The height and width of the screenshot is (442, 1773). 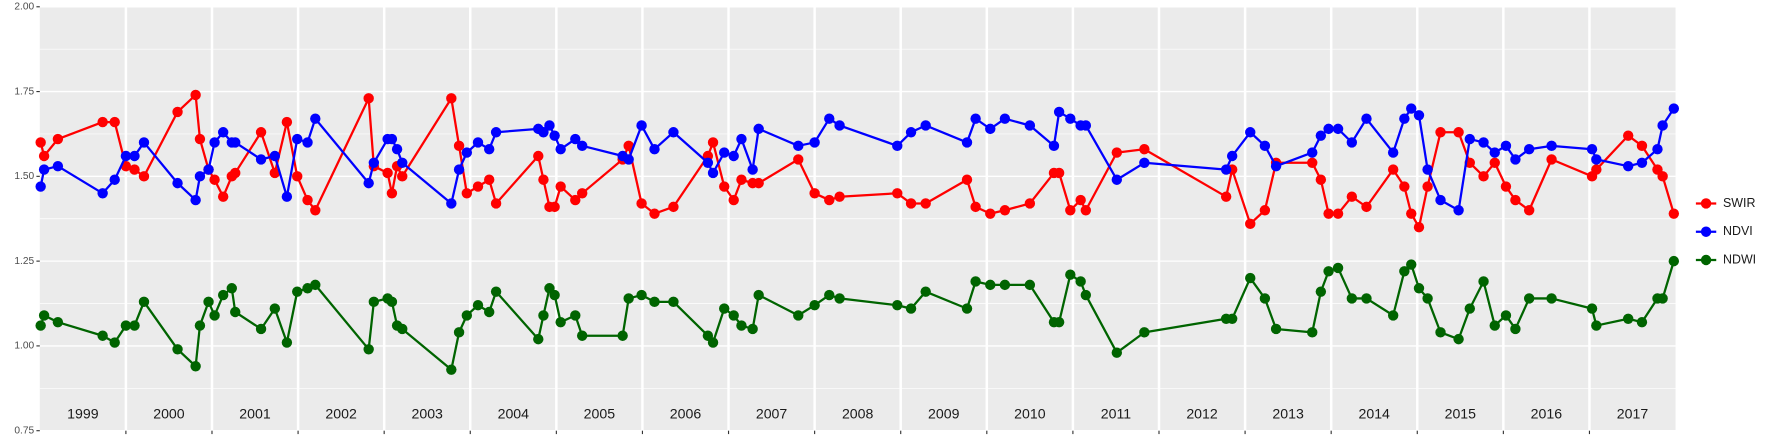 What do you see at coordinates (1739, 203) in the screenshot?
I see `legend-label: SWIR` at bounding box center [1739, 203].